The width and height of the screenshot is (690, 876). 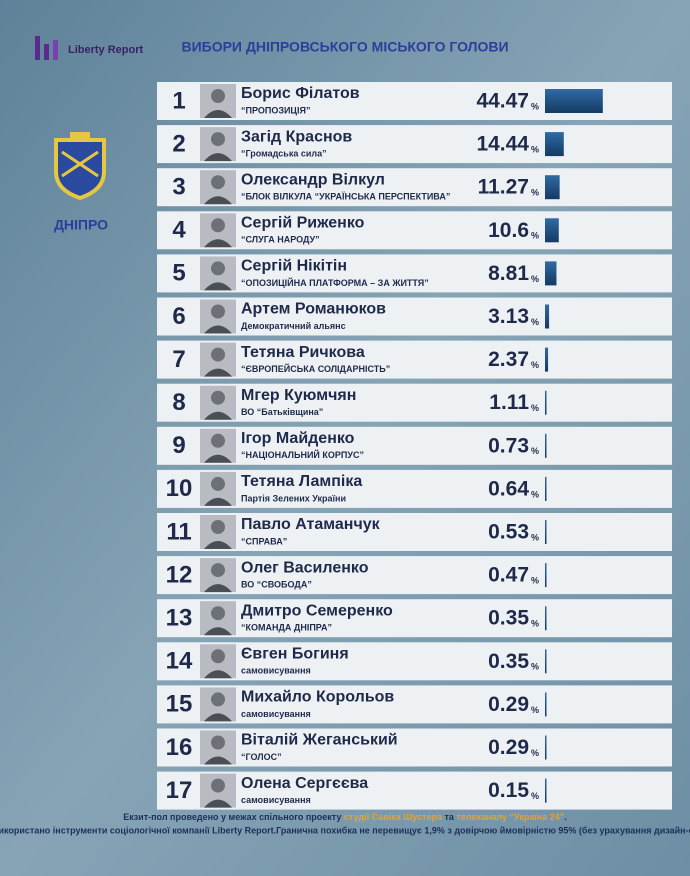 What do you see at coordinates (275, 110) in the screenshot?
I see `party: “ПРОПОЗИЦІЯ”` at bounding box center [275, 110].